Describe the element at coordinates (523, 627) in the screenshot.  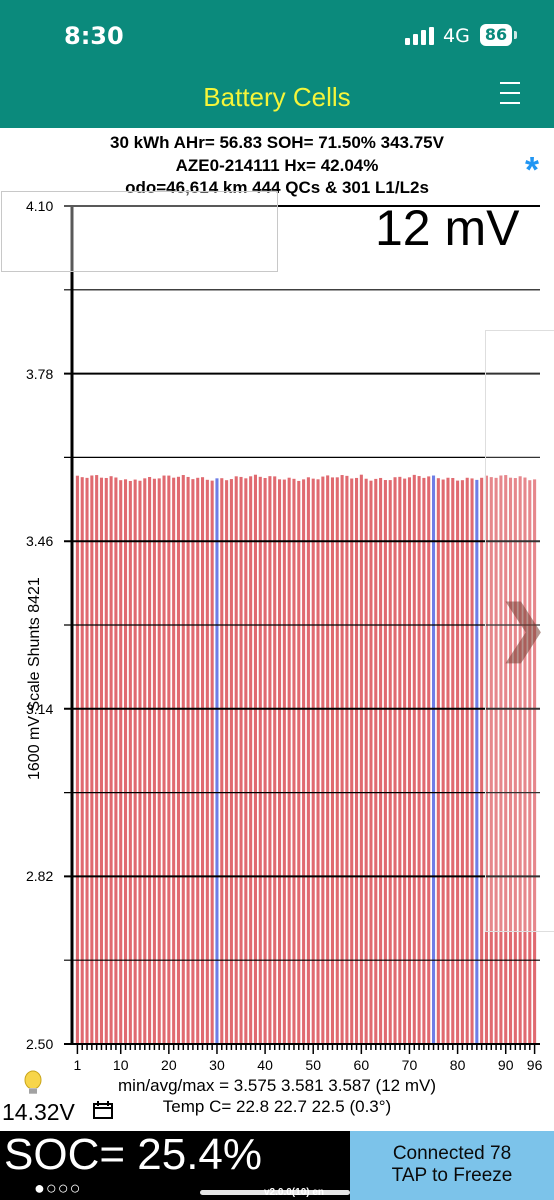
I see `chevron-right-icon: ❯` at that location.